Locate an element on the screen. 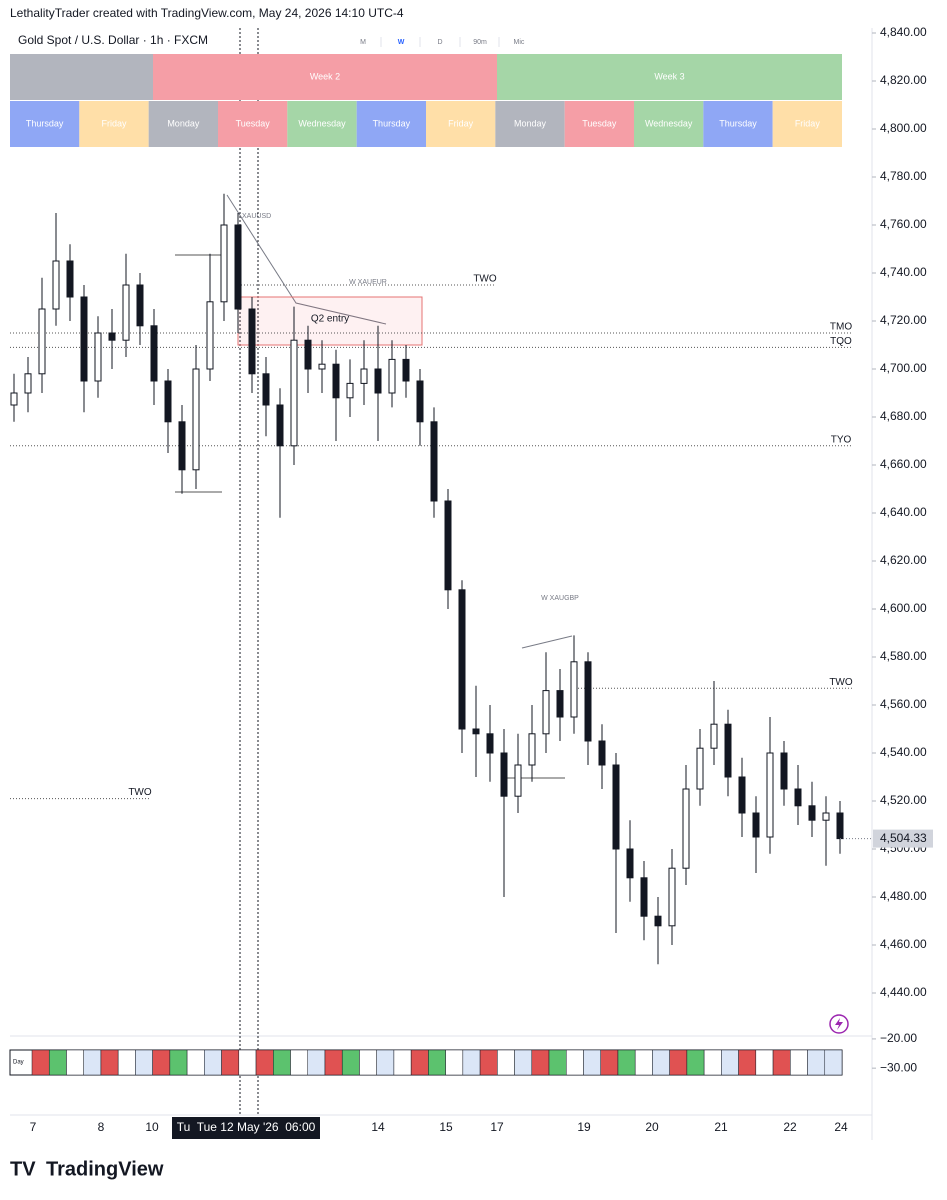  y-tick-label: 4,720.00 is located at coordinates (903, 320).